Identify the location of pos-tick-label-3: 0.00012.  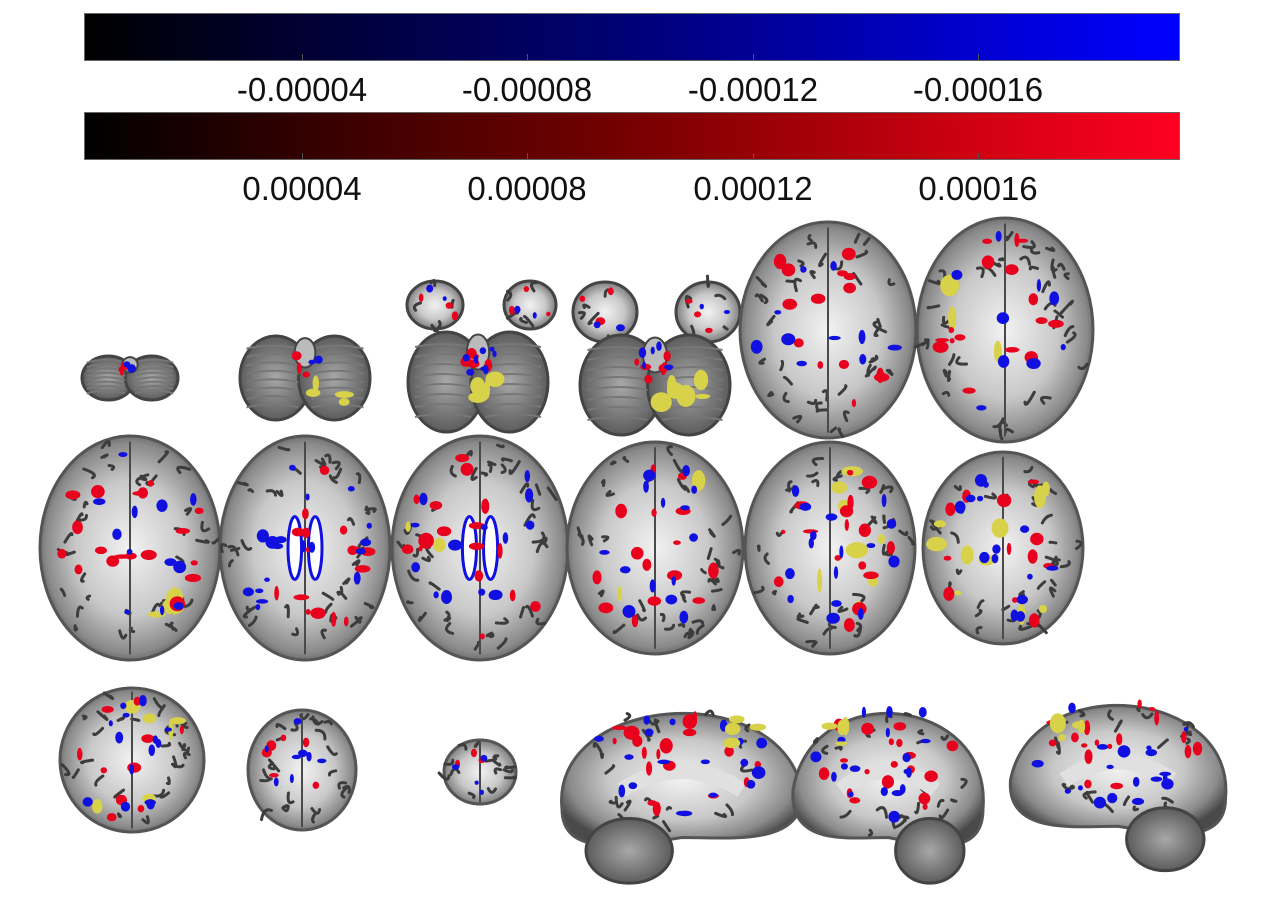
(753, 188).